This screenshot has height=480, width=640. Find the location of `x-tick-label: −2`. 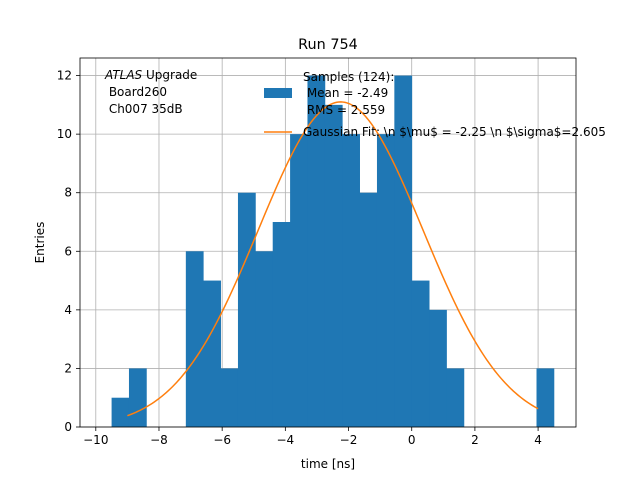

x-tick-label: −2 is located at coordinates (349, 440).